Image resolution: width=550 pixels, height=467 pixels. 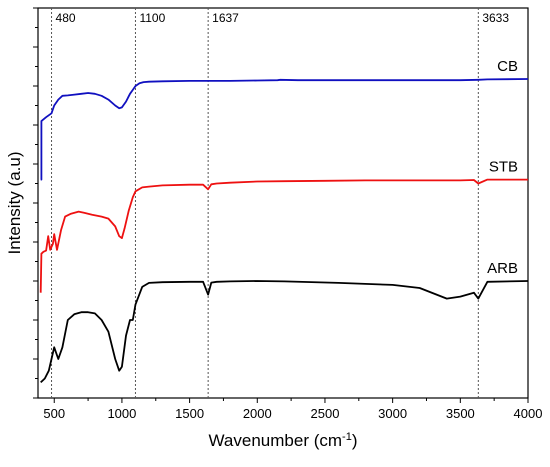 What do you see at coordinates (152, 18) in the screenshot?
I see `annotation-label-1100: 1100` at bounding box center [152, 18].